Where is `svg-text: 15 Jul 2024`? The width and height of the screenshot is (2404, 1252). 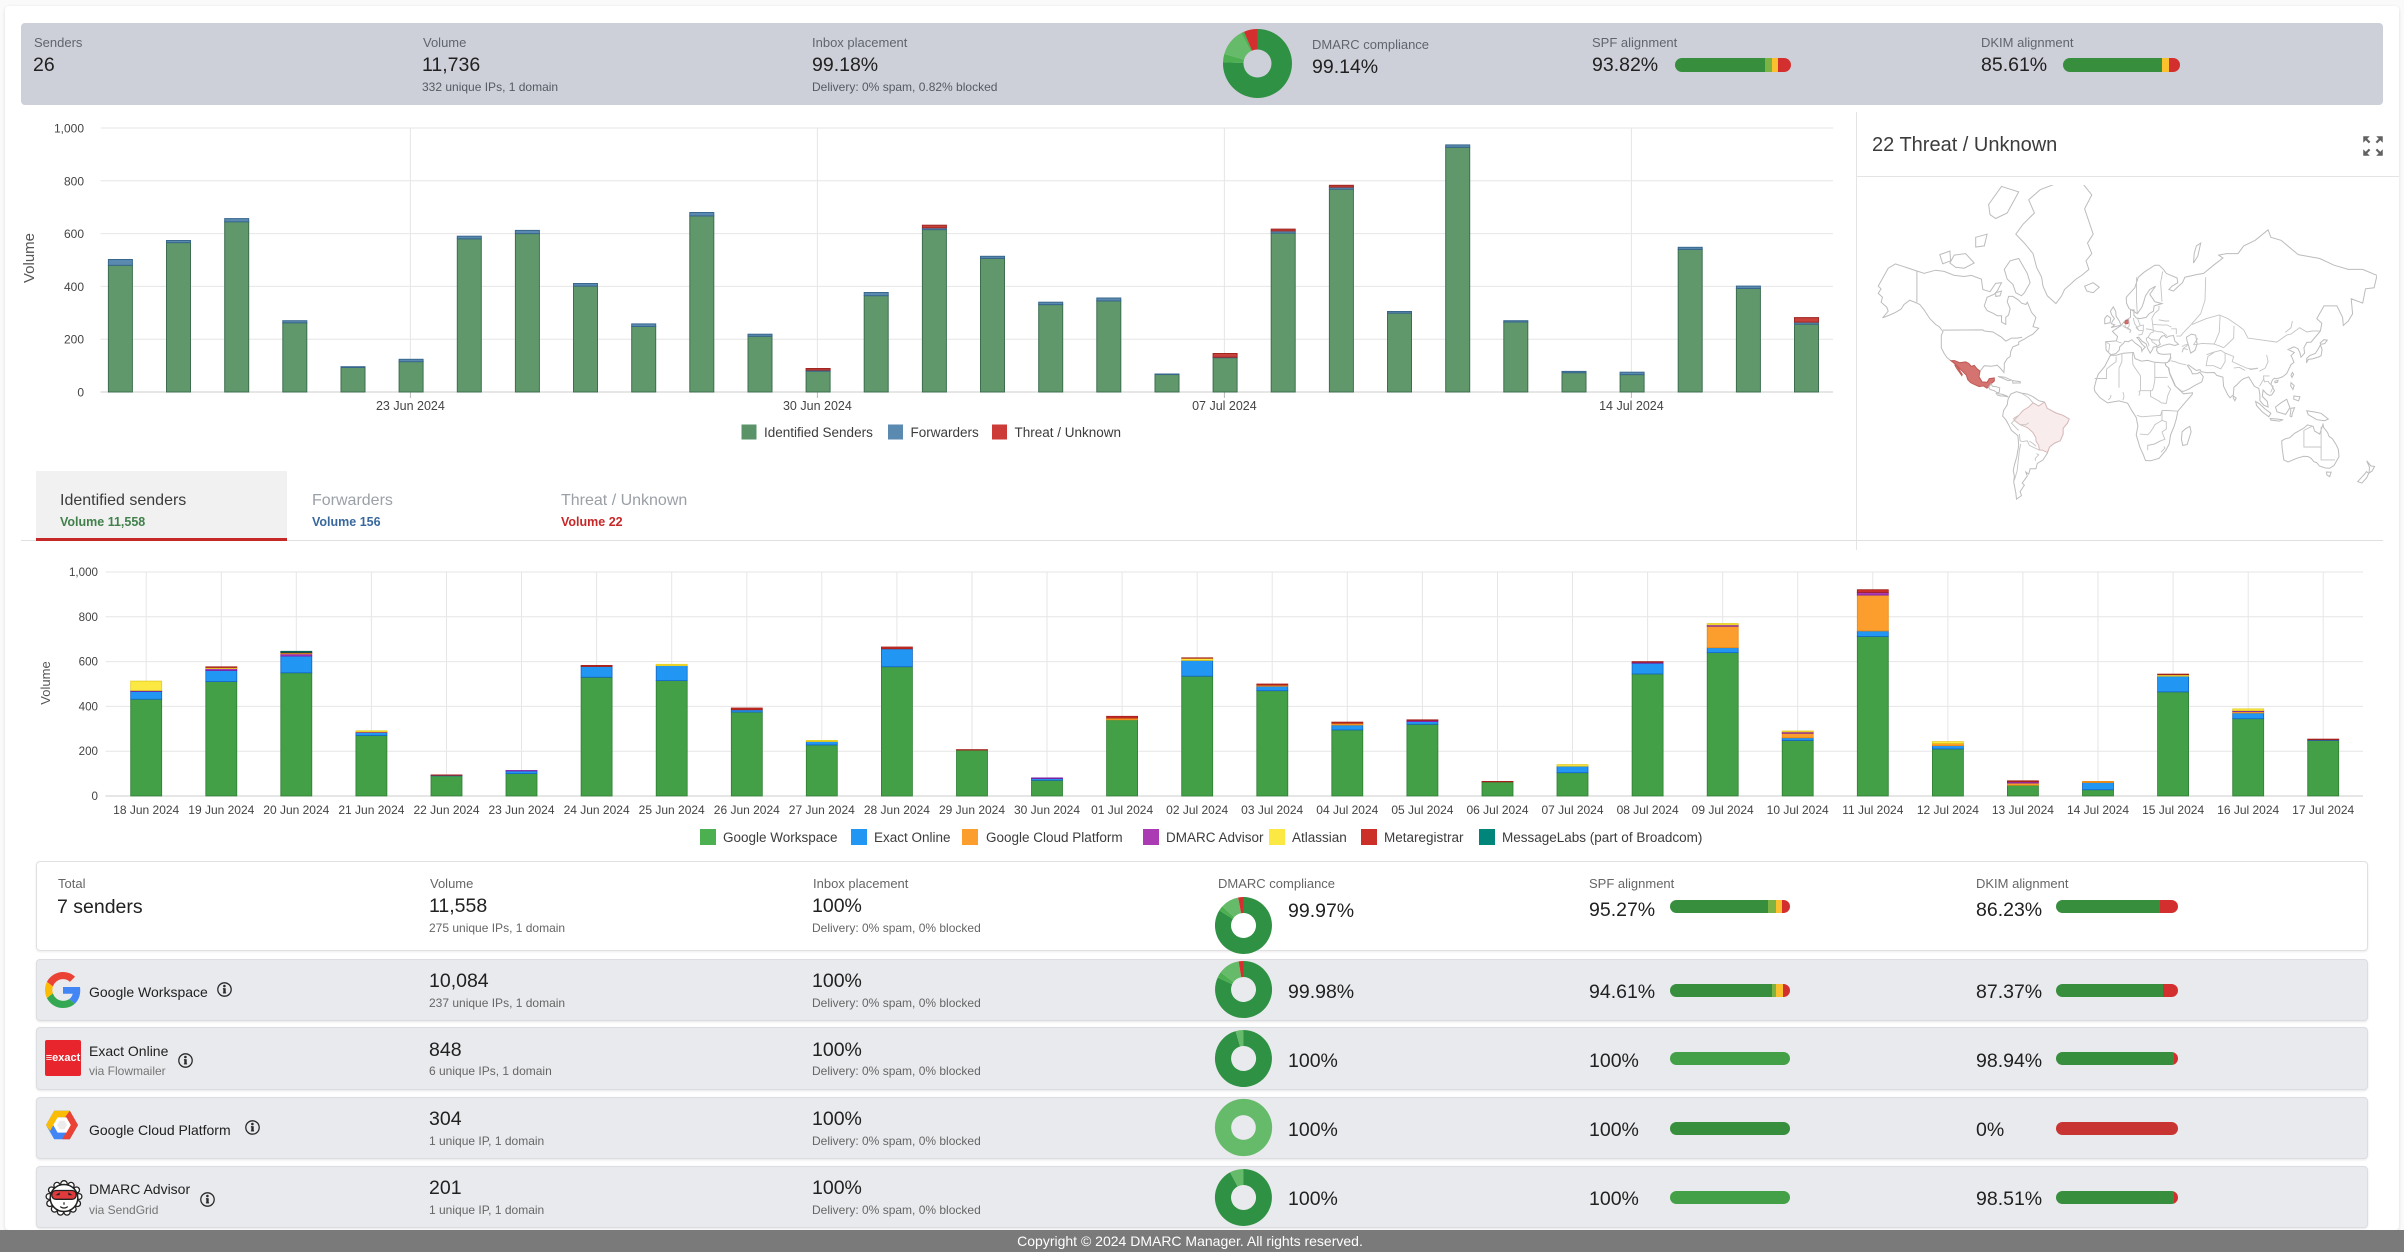 svg-text: 15 Jul 2024 is located at coordinates (2173, 810).